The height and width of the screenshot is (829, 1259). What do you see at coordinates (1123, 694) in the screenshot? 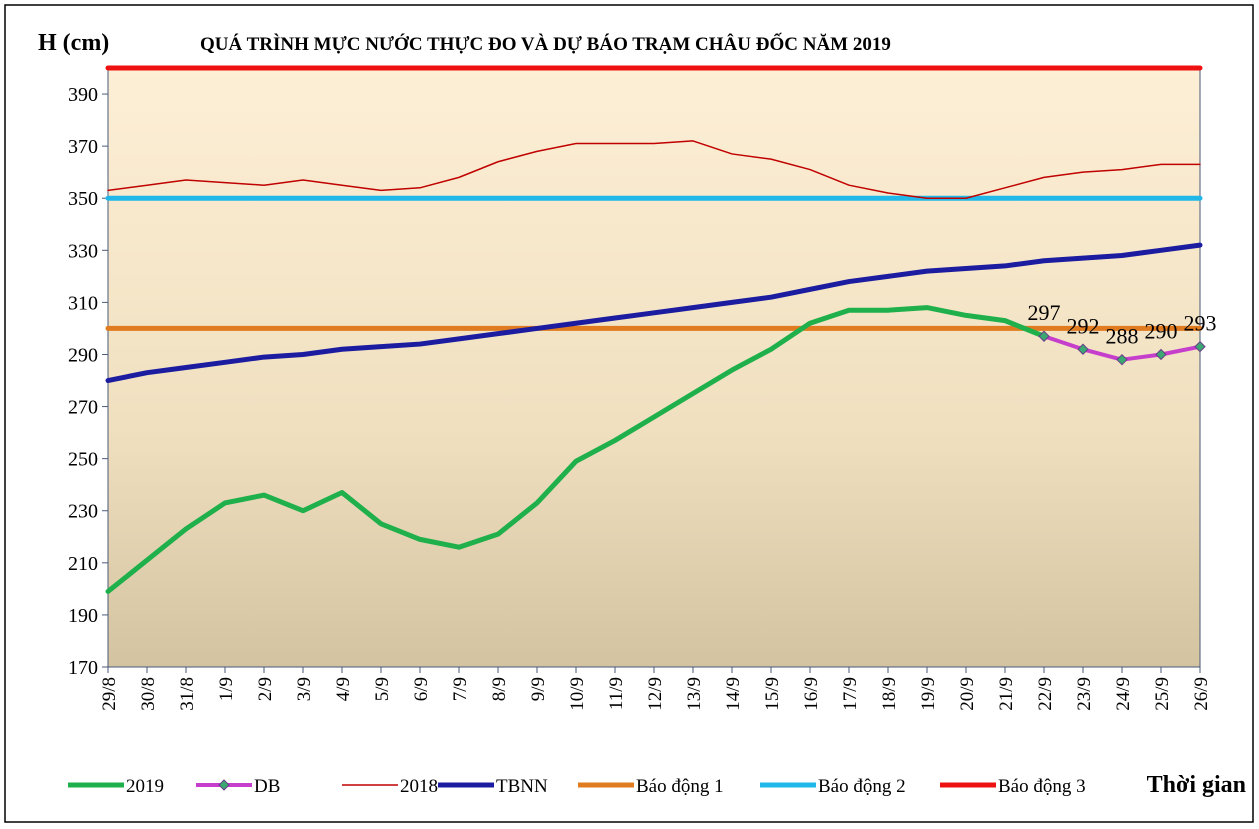
I see `x-tick-label: 24/9` at bounding box center [1123, 694].